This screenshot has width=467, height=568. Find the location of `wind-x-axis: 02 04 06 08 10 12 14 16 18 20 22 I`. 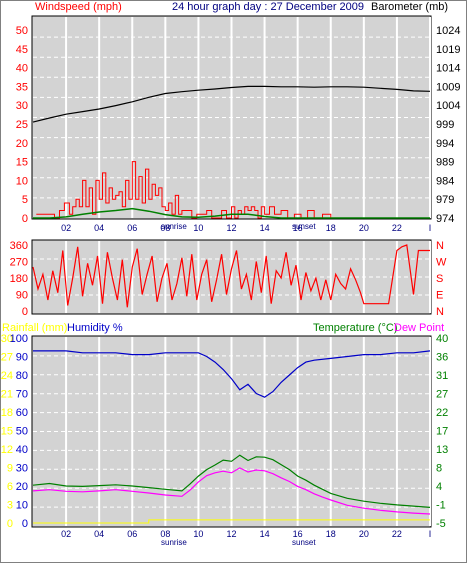

wind-x-axis: 02 04 06 08 10 12 14 16 18 20 22 I is located at coordinates (246, 228).